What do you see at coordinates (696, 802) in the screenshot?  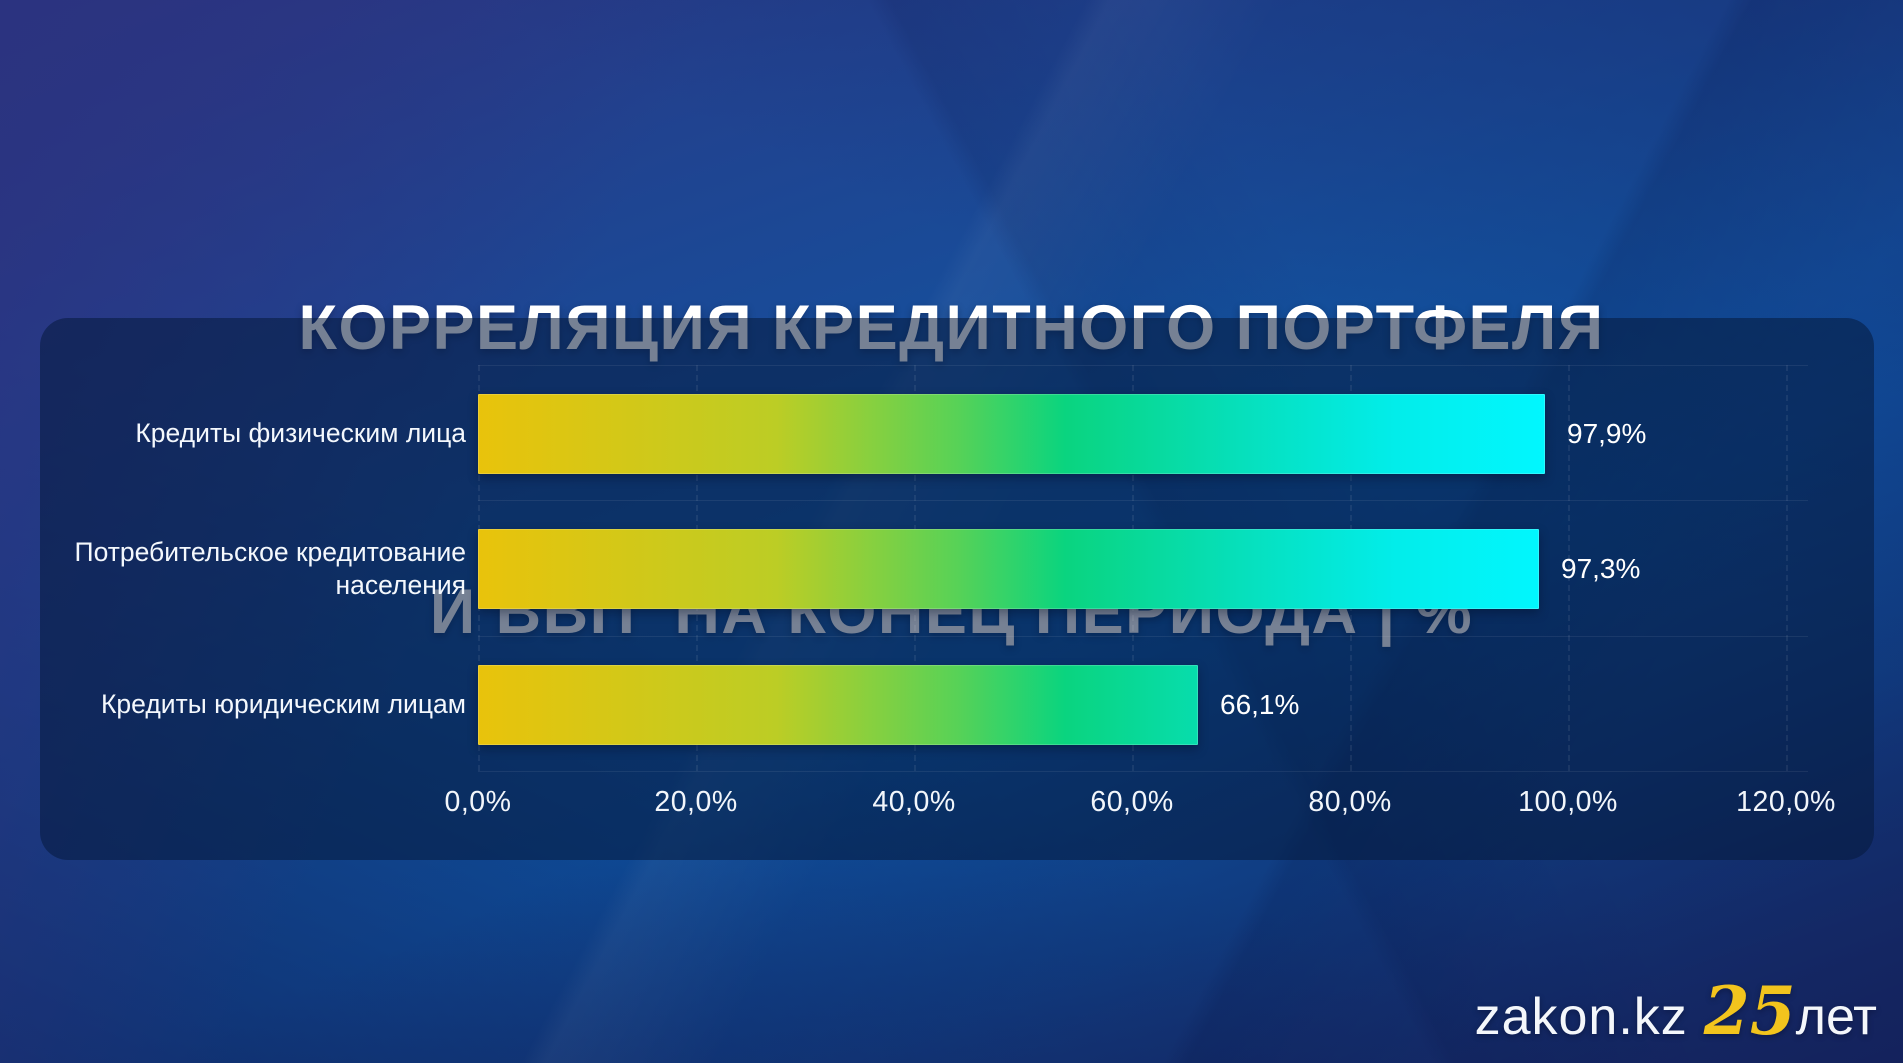 I see `x-axis-tick-label: 20,0%` at bounding box center [696, 802].